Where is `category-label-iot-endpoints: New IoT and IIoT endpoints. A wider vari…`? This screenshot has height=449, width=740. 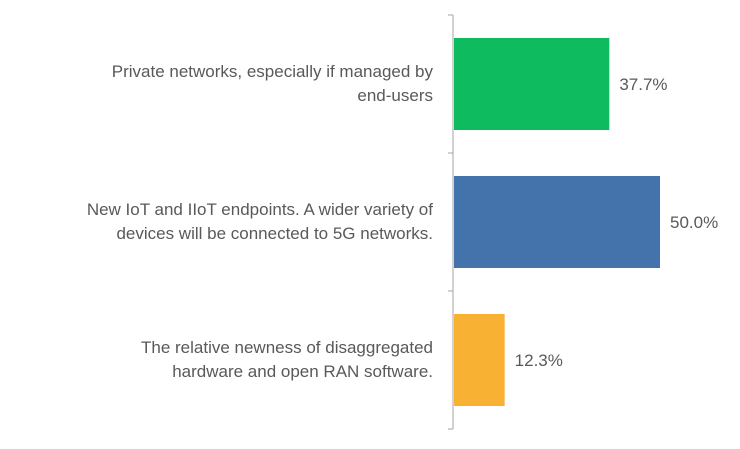
category-label-iot-endpoints: New IoT and IIoT endpoints. A wider vari… is located at coordinates (259, 221).